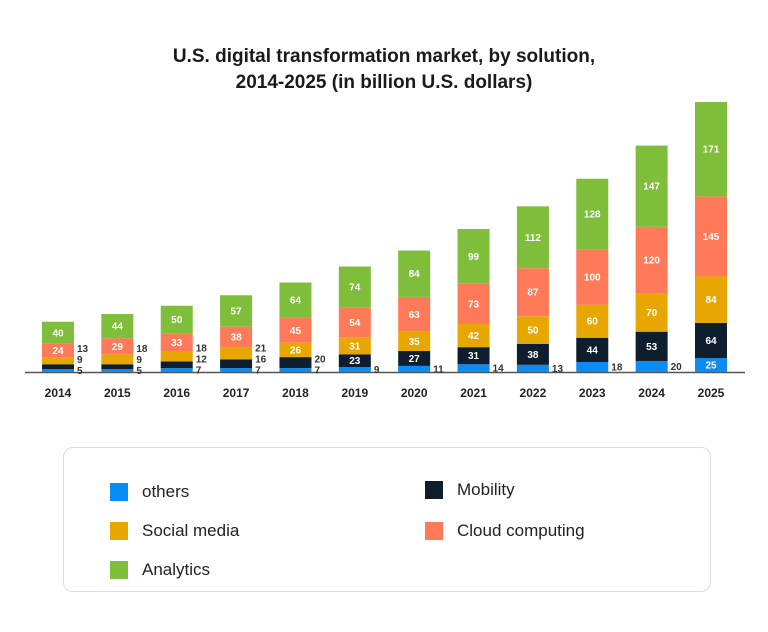  I want to click on bar-social-media-2024, so click(651, 312).